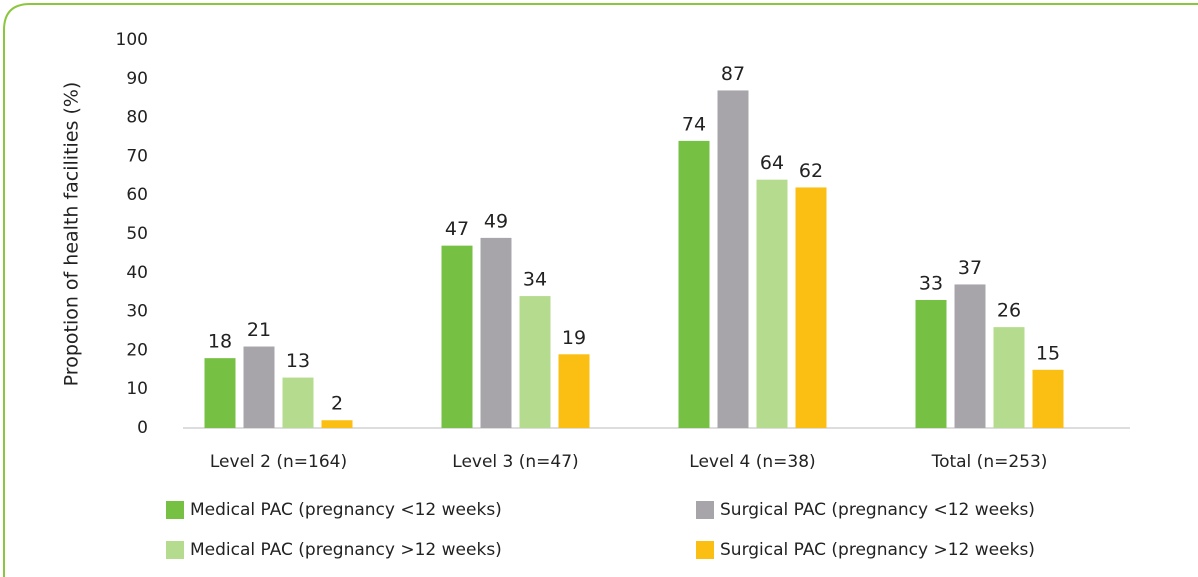  I want to click on data-label: 21, so click(259, 330).